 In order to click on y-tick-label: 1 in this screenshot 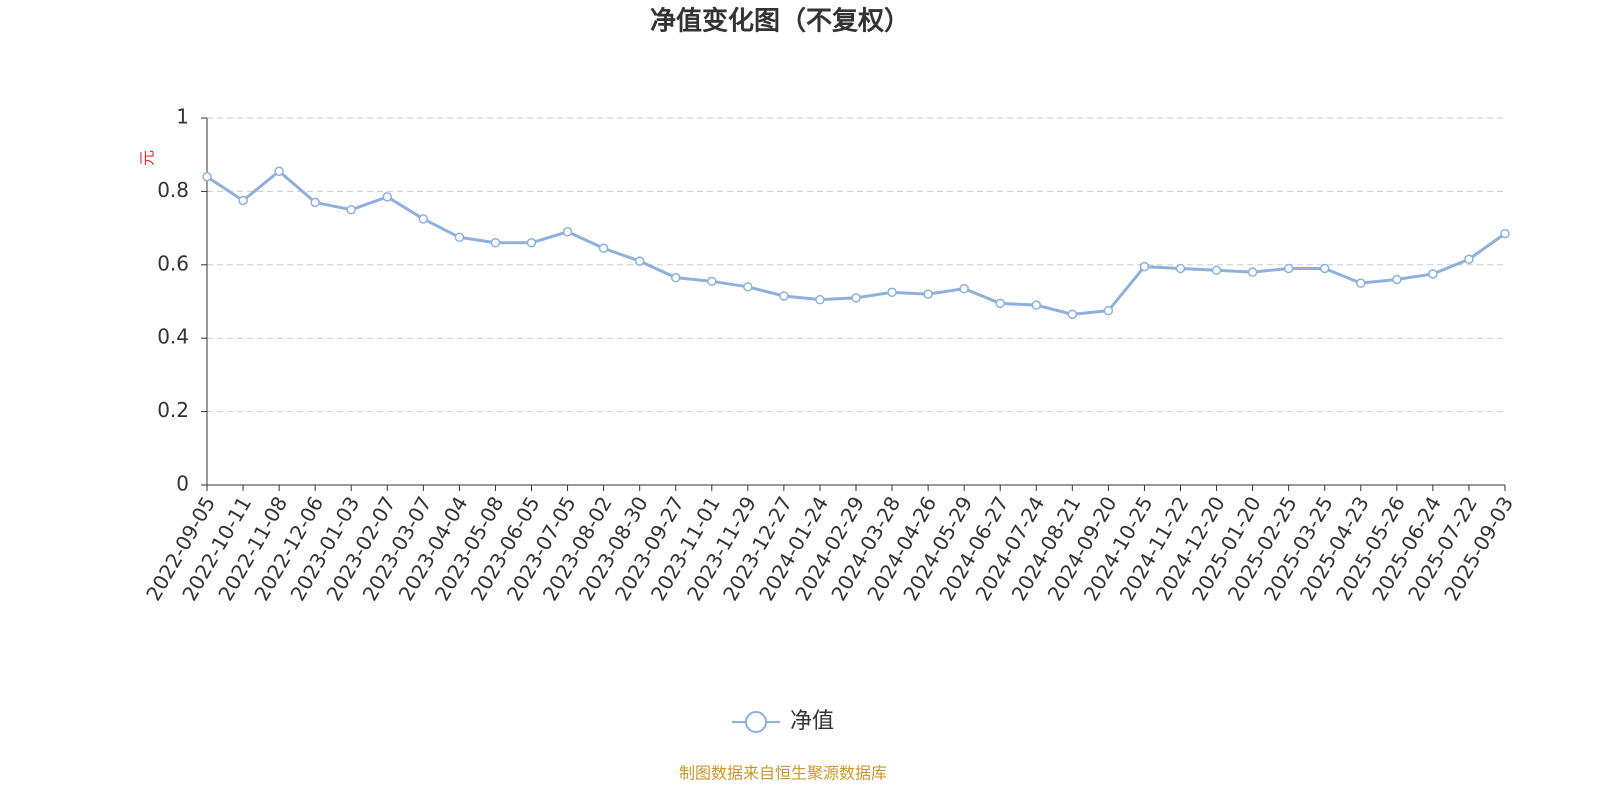, I will do `click(182, 117)`.